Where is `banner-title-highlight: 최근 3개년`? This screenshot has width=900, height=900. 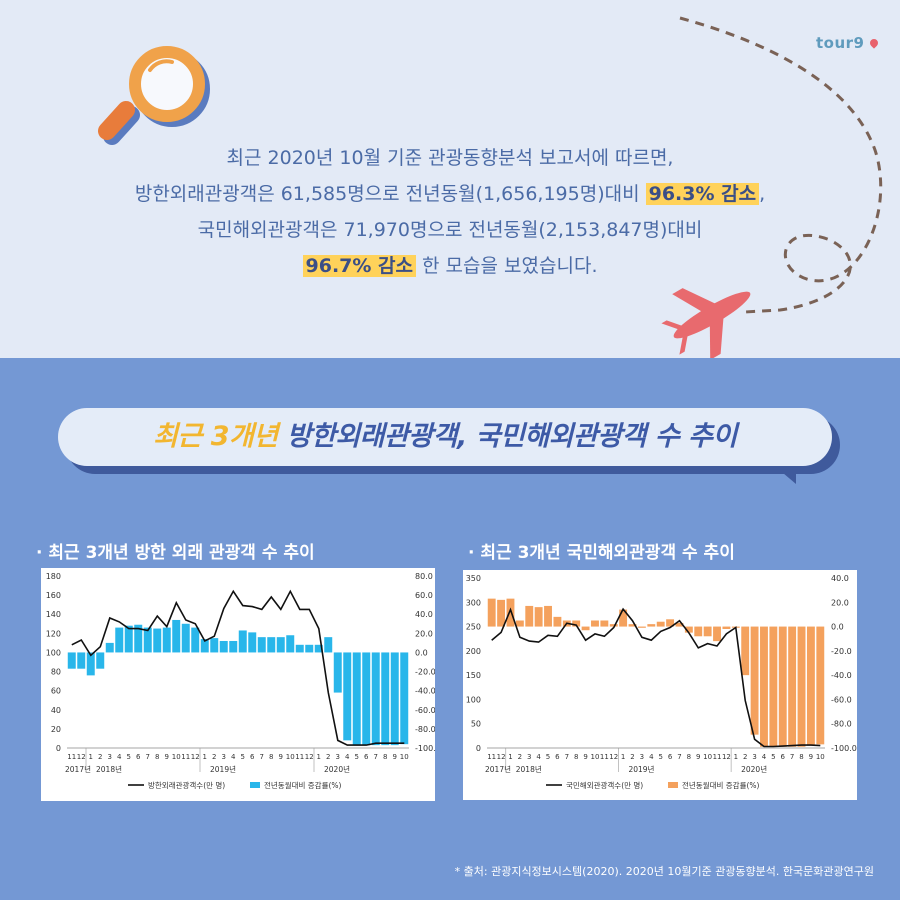 banner-title-highlight: 최근 3개년 is located at coordinates (215, 436).